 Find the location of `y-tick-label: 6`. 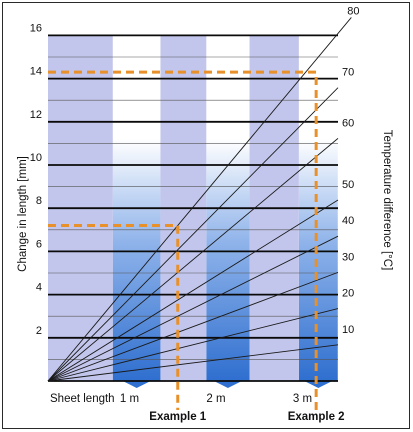

y-tick-label: 6 is located at coordinates (39, 244).